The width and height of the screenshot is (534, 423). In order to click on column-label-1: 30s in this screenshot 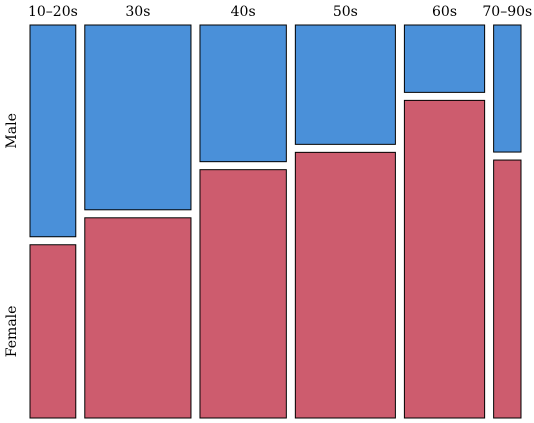, I will do `click(137, 12)`.